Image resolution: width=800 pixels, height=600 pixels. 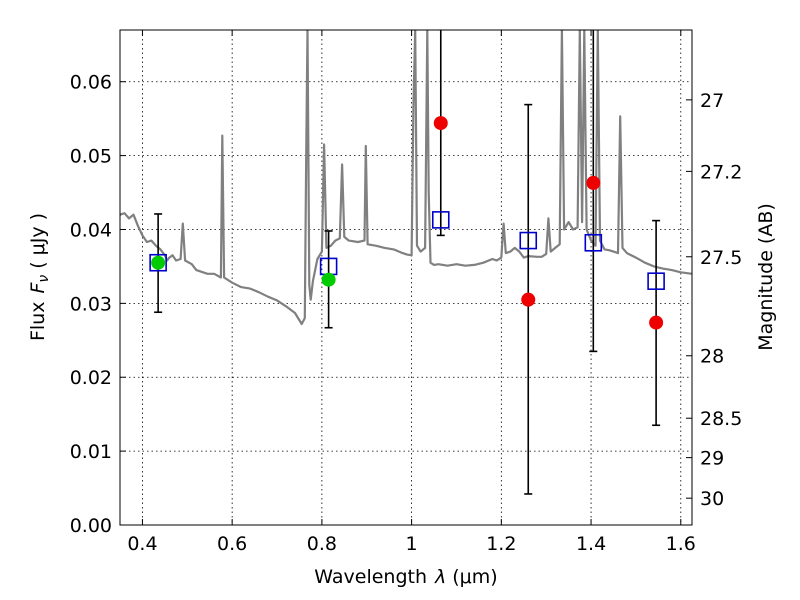 I want to click on y2-tick-label: 28, so click(x=712, y=357).